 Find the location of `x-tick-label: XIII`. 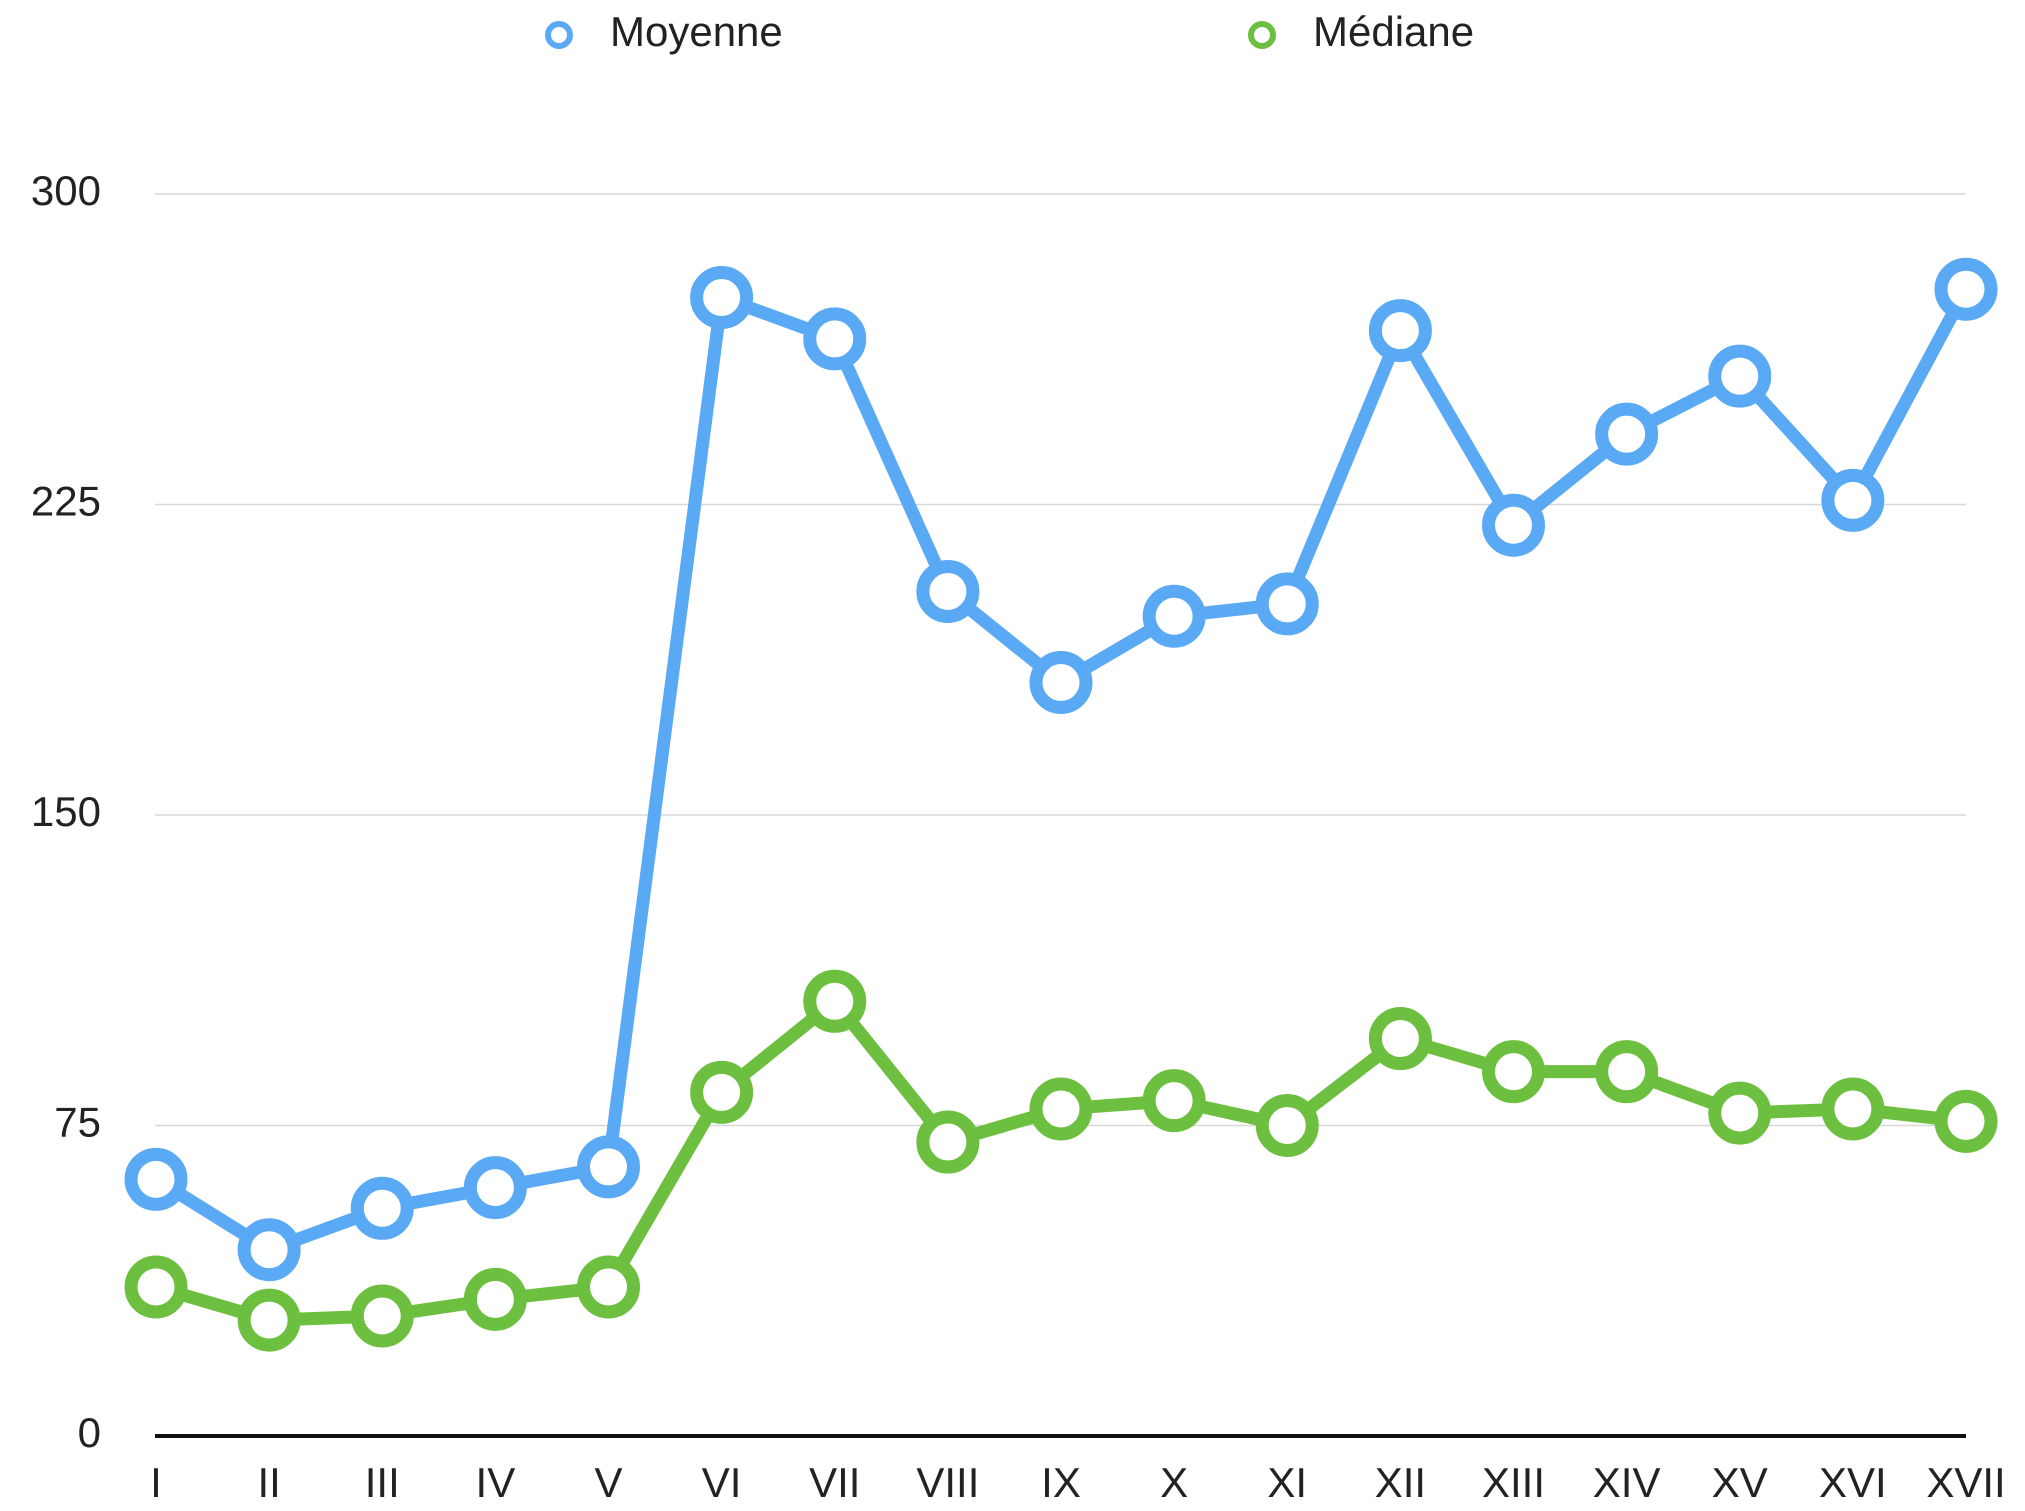

x-tick-label: XIII is located at coordinates (1513, 1482).